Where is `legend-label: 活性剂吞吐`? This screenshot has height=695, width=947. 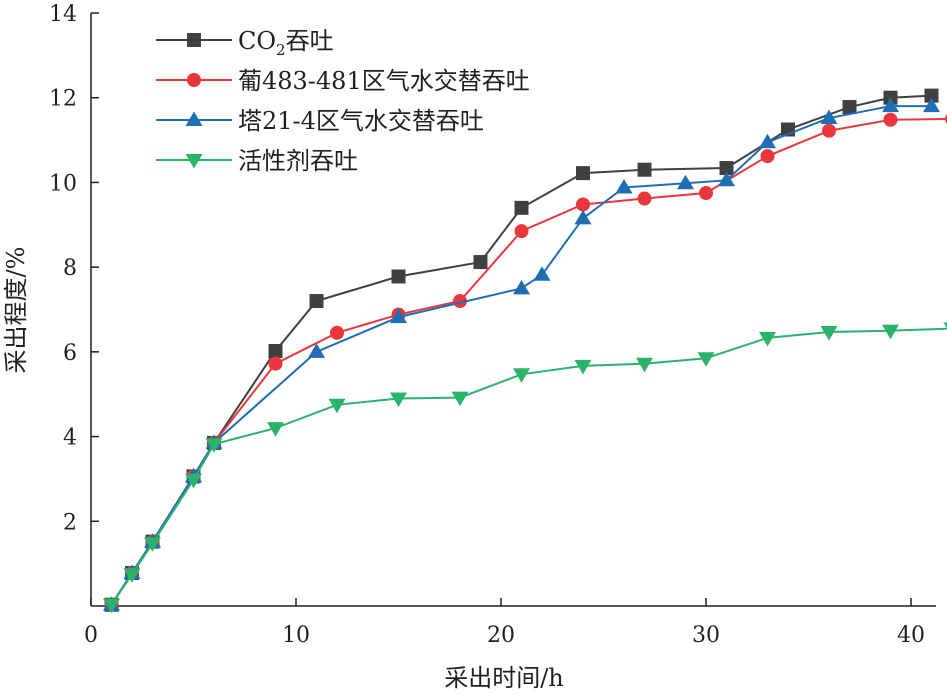
legend-label: 活性剂吞吐 is located at coordinates (298, 161).